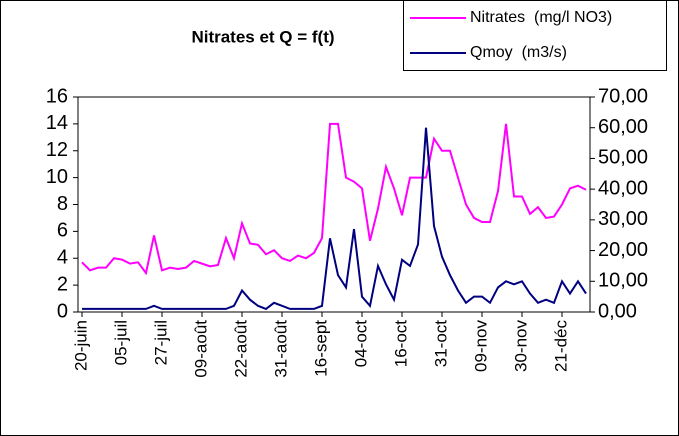  I want to click on legend-label: Nitrates (mg/l NO3), so click(541, 17).